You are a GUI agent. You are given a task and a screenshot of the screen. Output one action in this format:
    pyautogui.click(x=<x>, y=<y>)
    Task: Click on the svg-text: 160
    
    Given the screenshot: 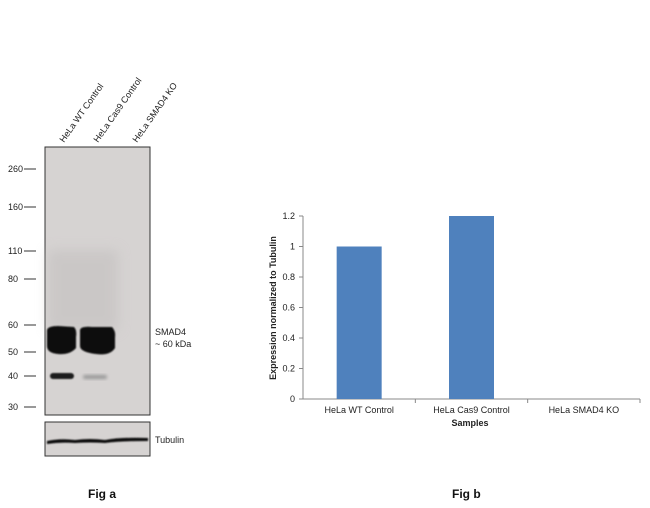 What is the action you would take?
    pyautogui.click(x=15, y=207)
    